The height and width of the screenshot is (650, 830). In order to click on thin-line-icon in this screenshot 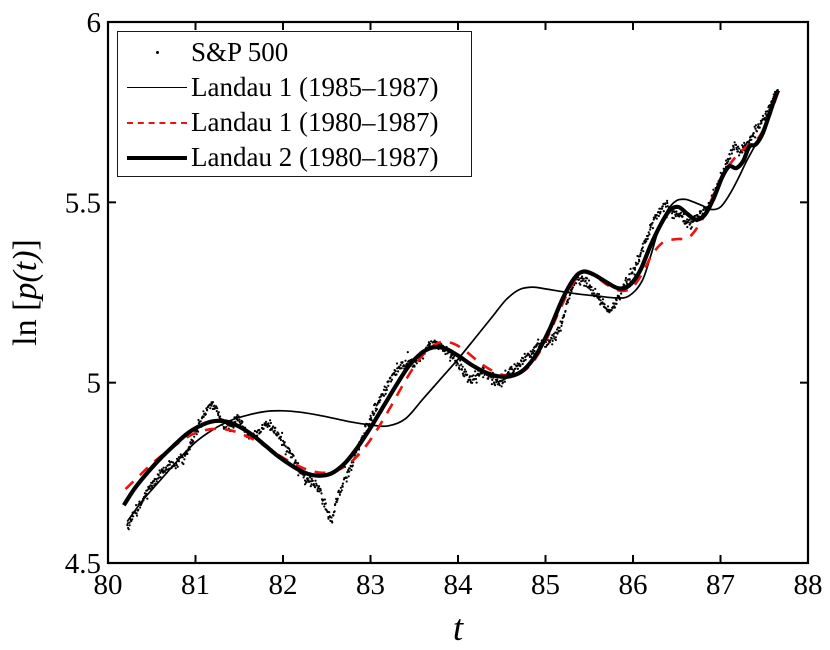, I will do `click(157, 87)`.